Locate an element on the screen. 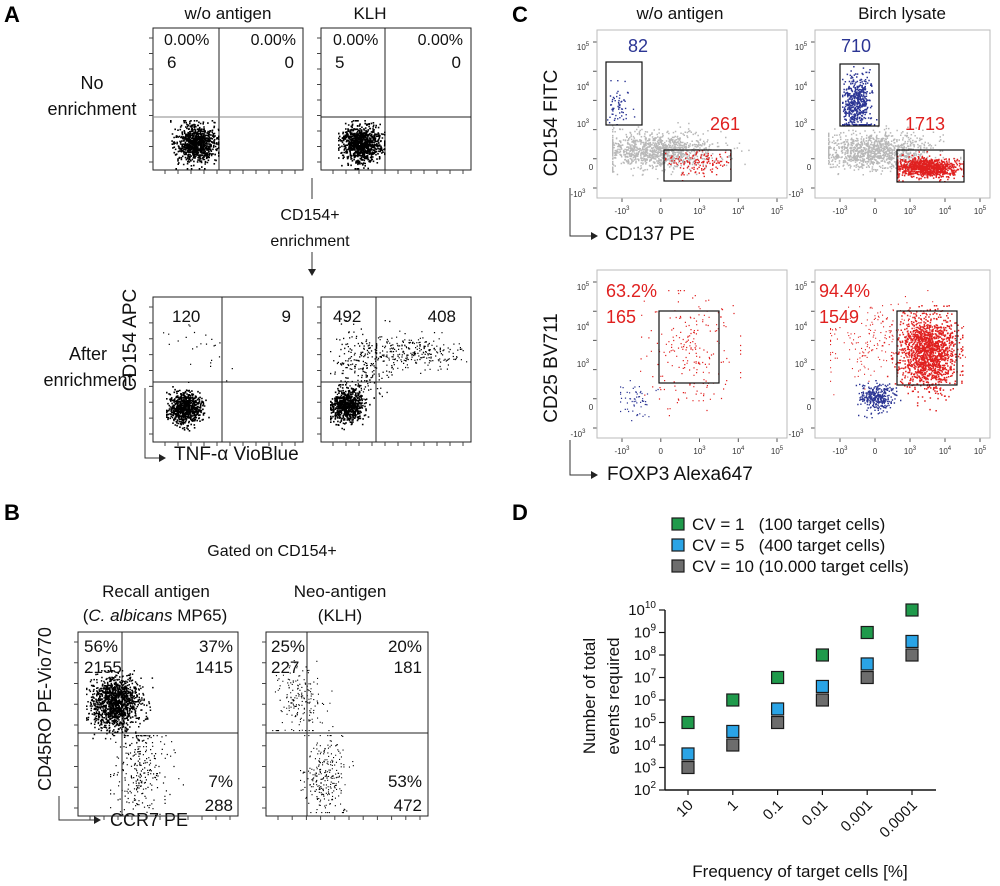 The height and width of the screenshot is (886, 1000). c1-xtick-exp-3: 4 is located at coordinates (743, 209).